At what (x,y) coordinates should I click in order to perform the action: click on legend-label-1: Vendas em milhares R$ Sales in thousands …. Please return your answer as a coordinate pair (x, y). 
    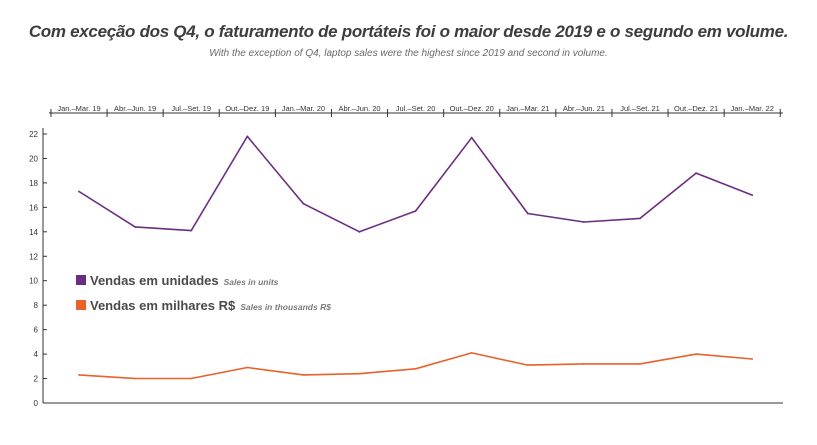
    Looking at the image, I should click on (210, 305).